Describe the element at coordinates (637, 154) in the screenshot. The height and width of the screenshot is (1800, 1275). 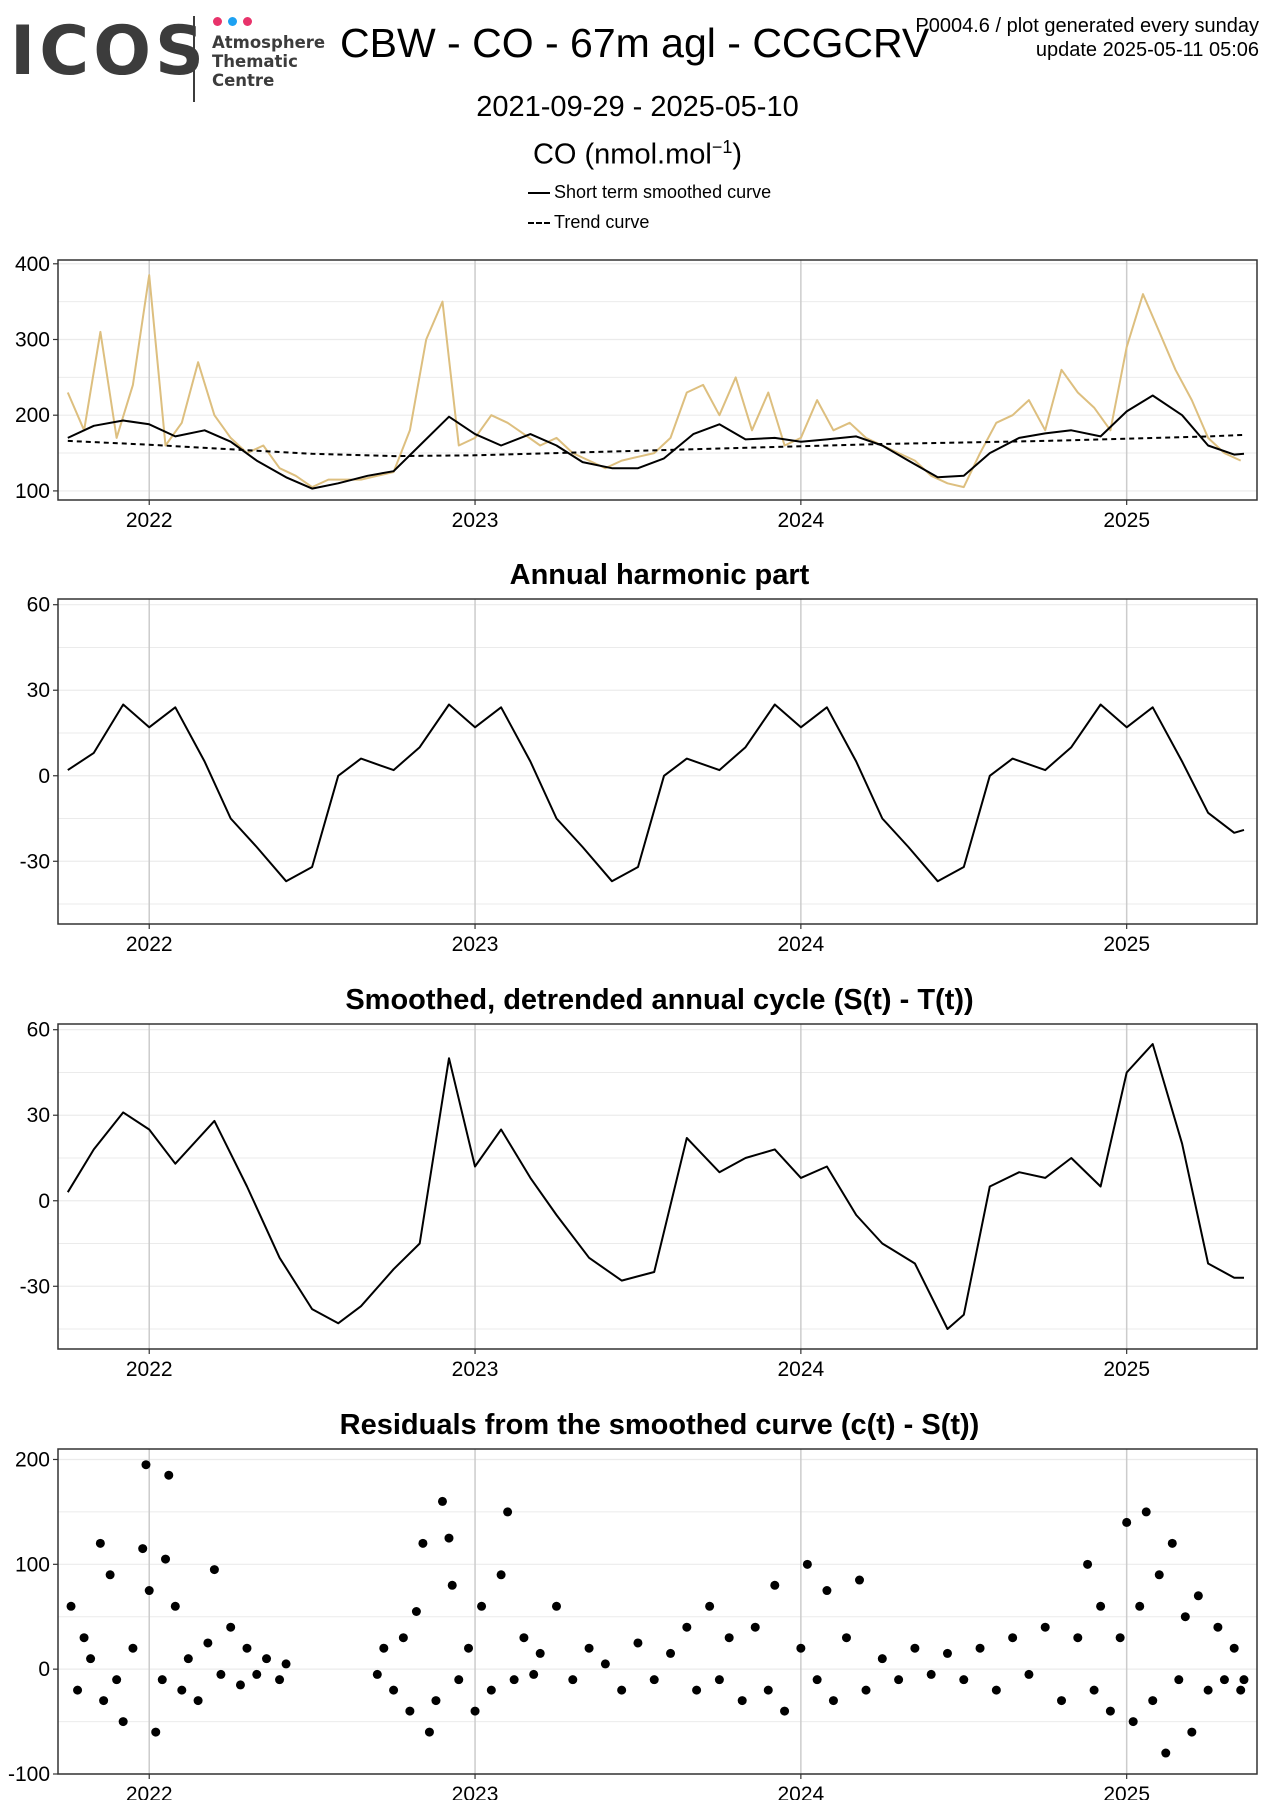
I see `unit-title: CO (nmol.mol−1)` at that location.